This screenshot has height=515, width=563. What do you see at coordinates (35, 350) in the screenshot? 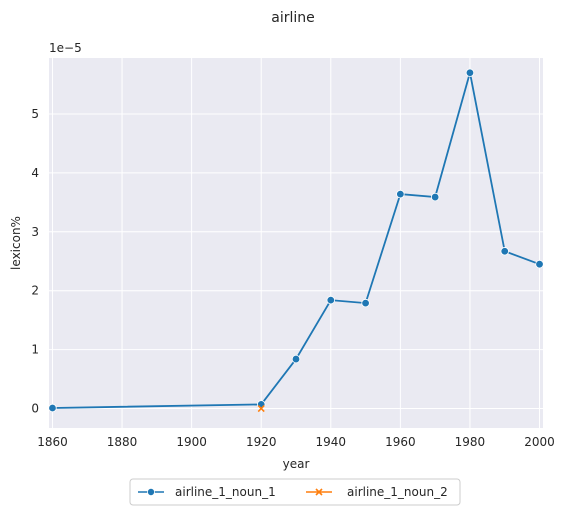
I see `y-tick-label: 1` at bounding box center [35, 350].